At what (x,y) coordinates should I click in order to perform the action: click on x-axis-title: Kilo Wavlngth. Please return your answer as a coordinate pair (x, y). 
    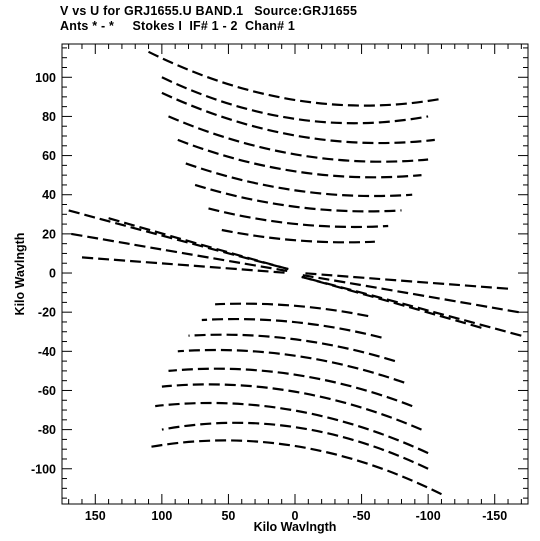
    Looking at the image, I should click on (295, 527).